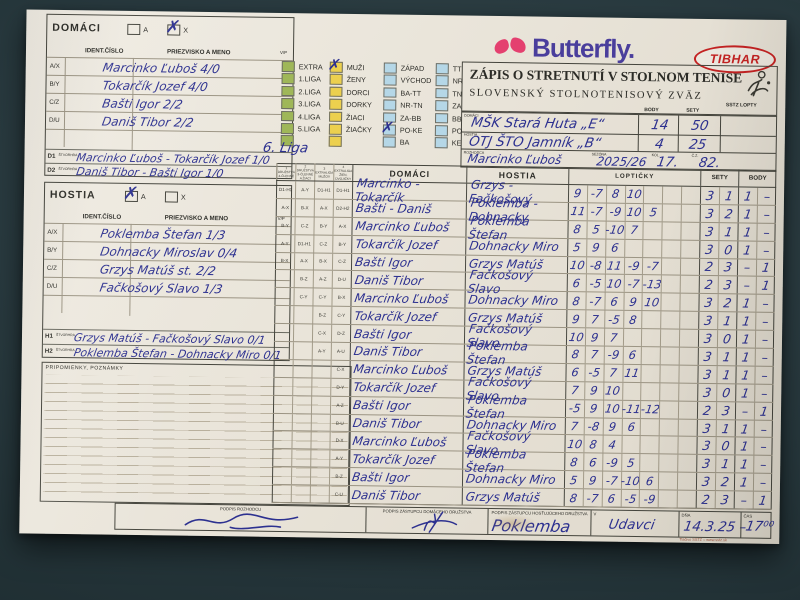 This screenshot has width=800, height=600. I want to click on match-home-player: Daniš Tibor, so click(386, 495).